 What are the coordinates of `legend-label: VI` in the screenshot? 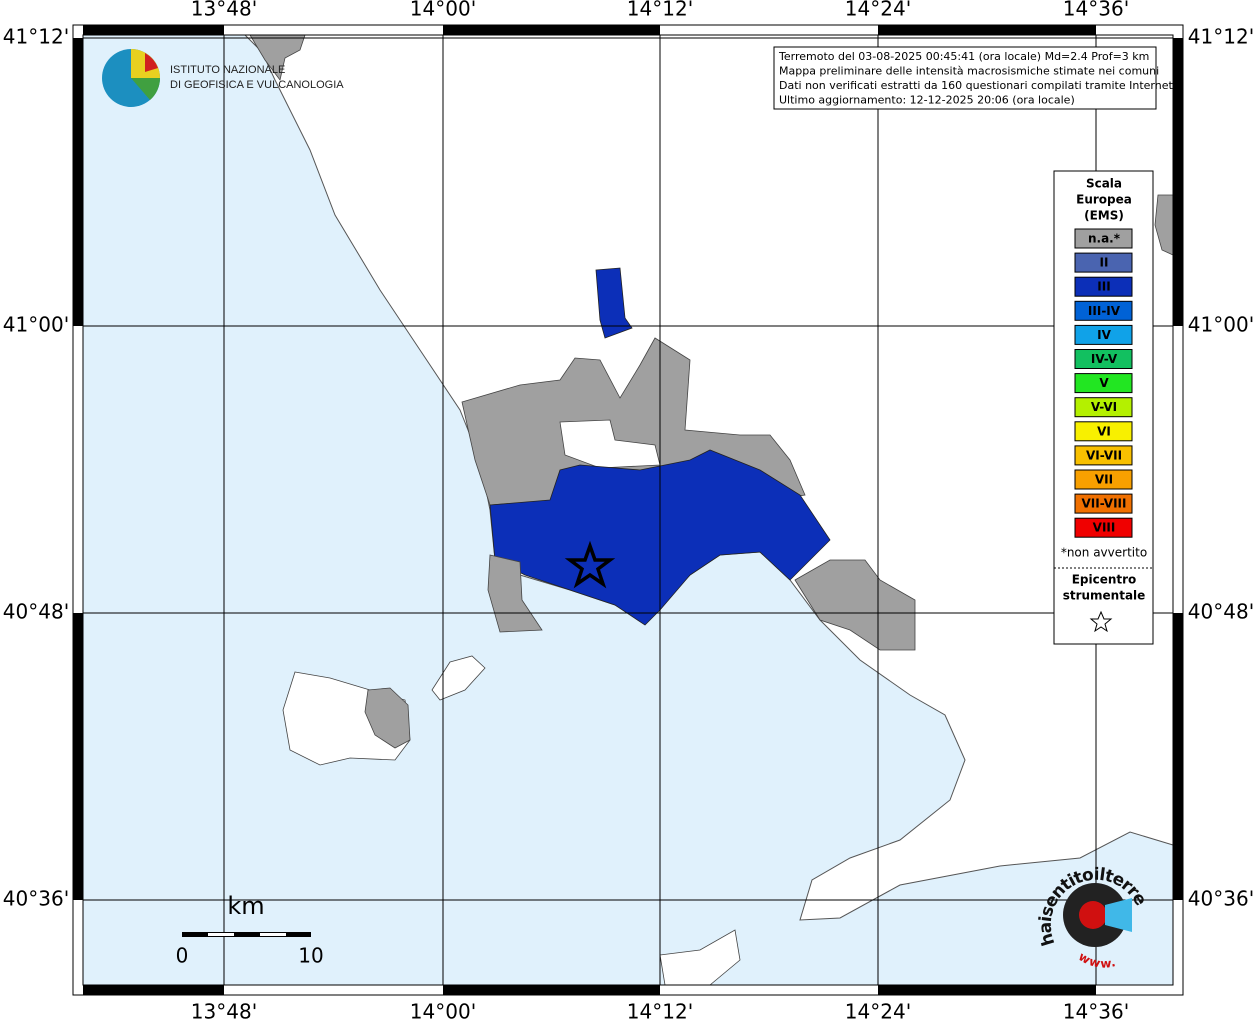 It's located at (1104, 431).